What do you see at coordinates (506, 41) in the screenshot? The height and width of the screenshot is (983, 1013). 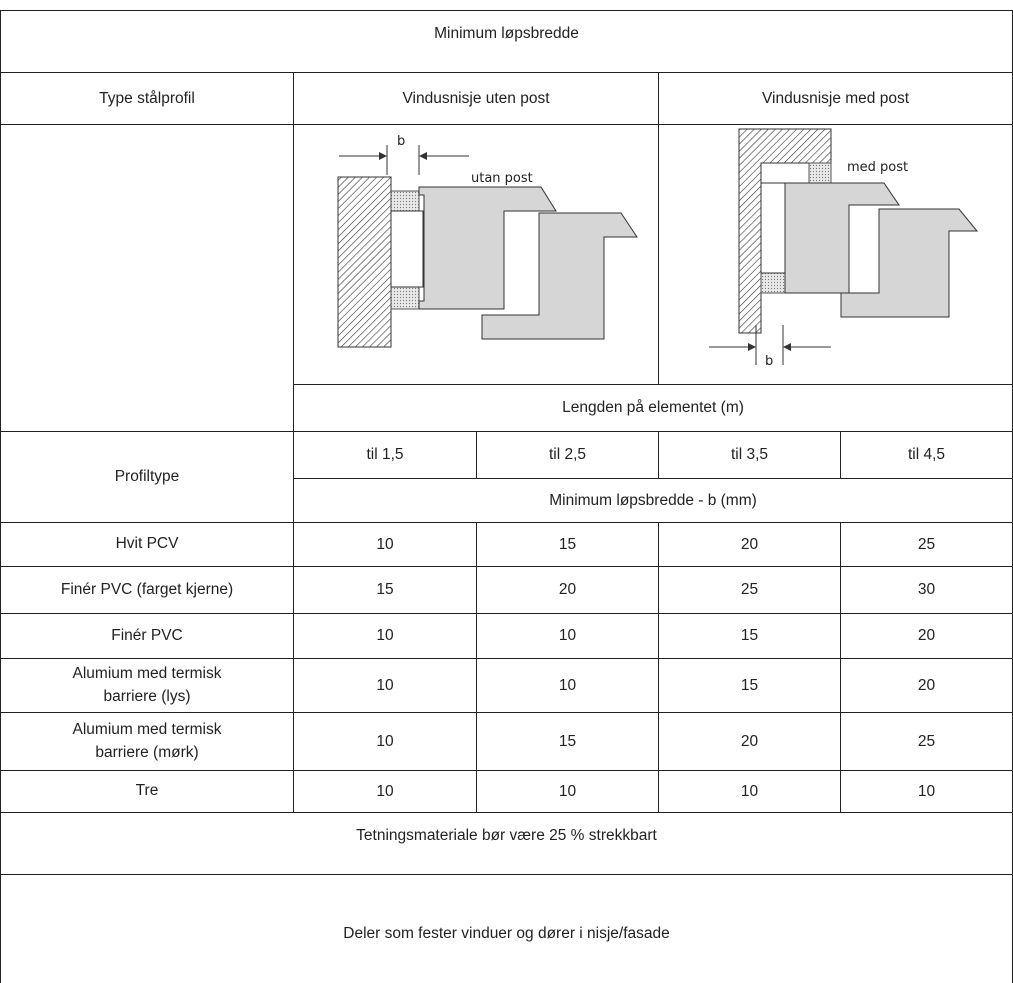 I see `table-title: Minimum løpsbredde` at bounding box center [506, 41].